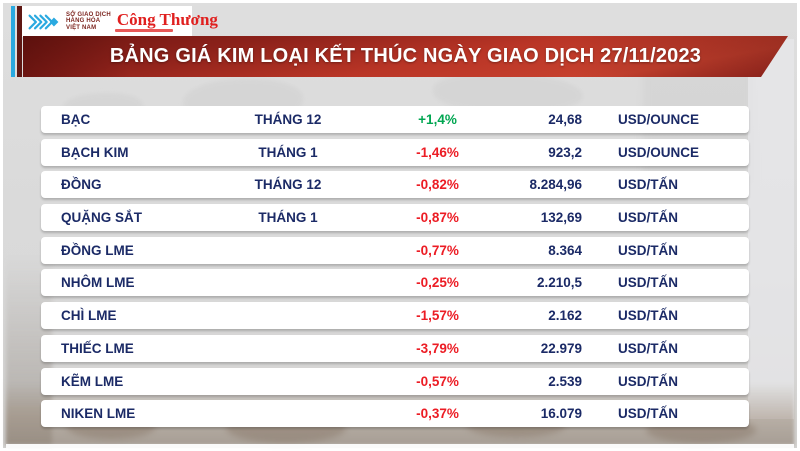 This screenshot has height=451, width=800. What do you see at coordinates (565, 316) in the screenshot?
I see `price-value: 2.162` at bounding box center [565, 316].